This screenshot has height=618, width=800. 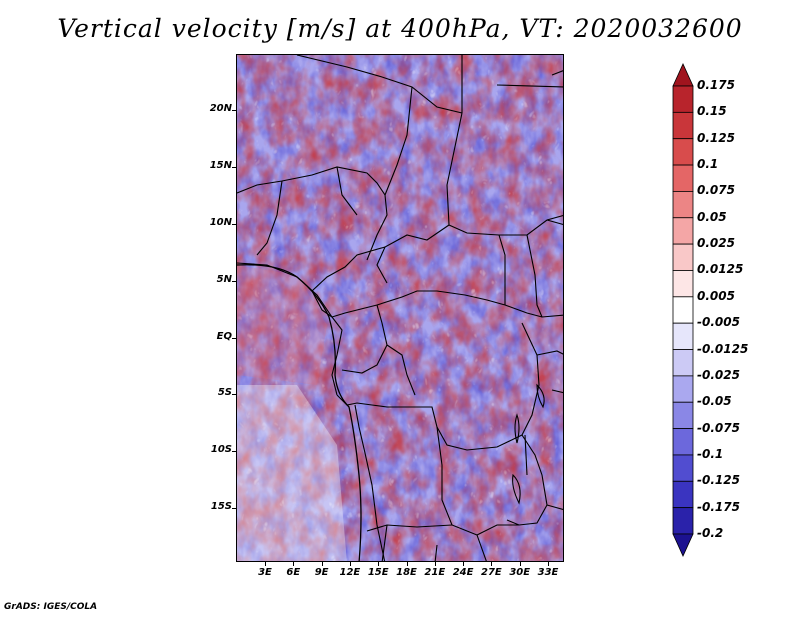 I want to click on colorbar-label: 0.075, so click(x=716, y=190).